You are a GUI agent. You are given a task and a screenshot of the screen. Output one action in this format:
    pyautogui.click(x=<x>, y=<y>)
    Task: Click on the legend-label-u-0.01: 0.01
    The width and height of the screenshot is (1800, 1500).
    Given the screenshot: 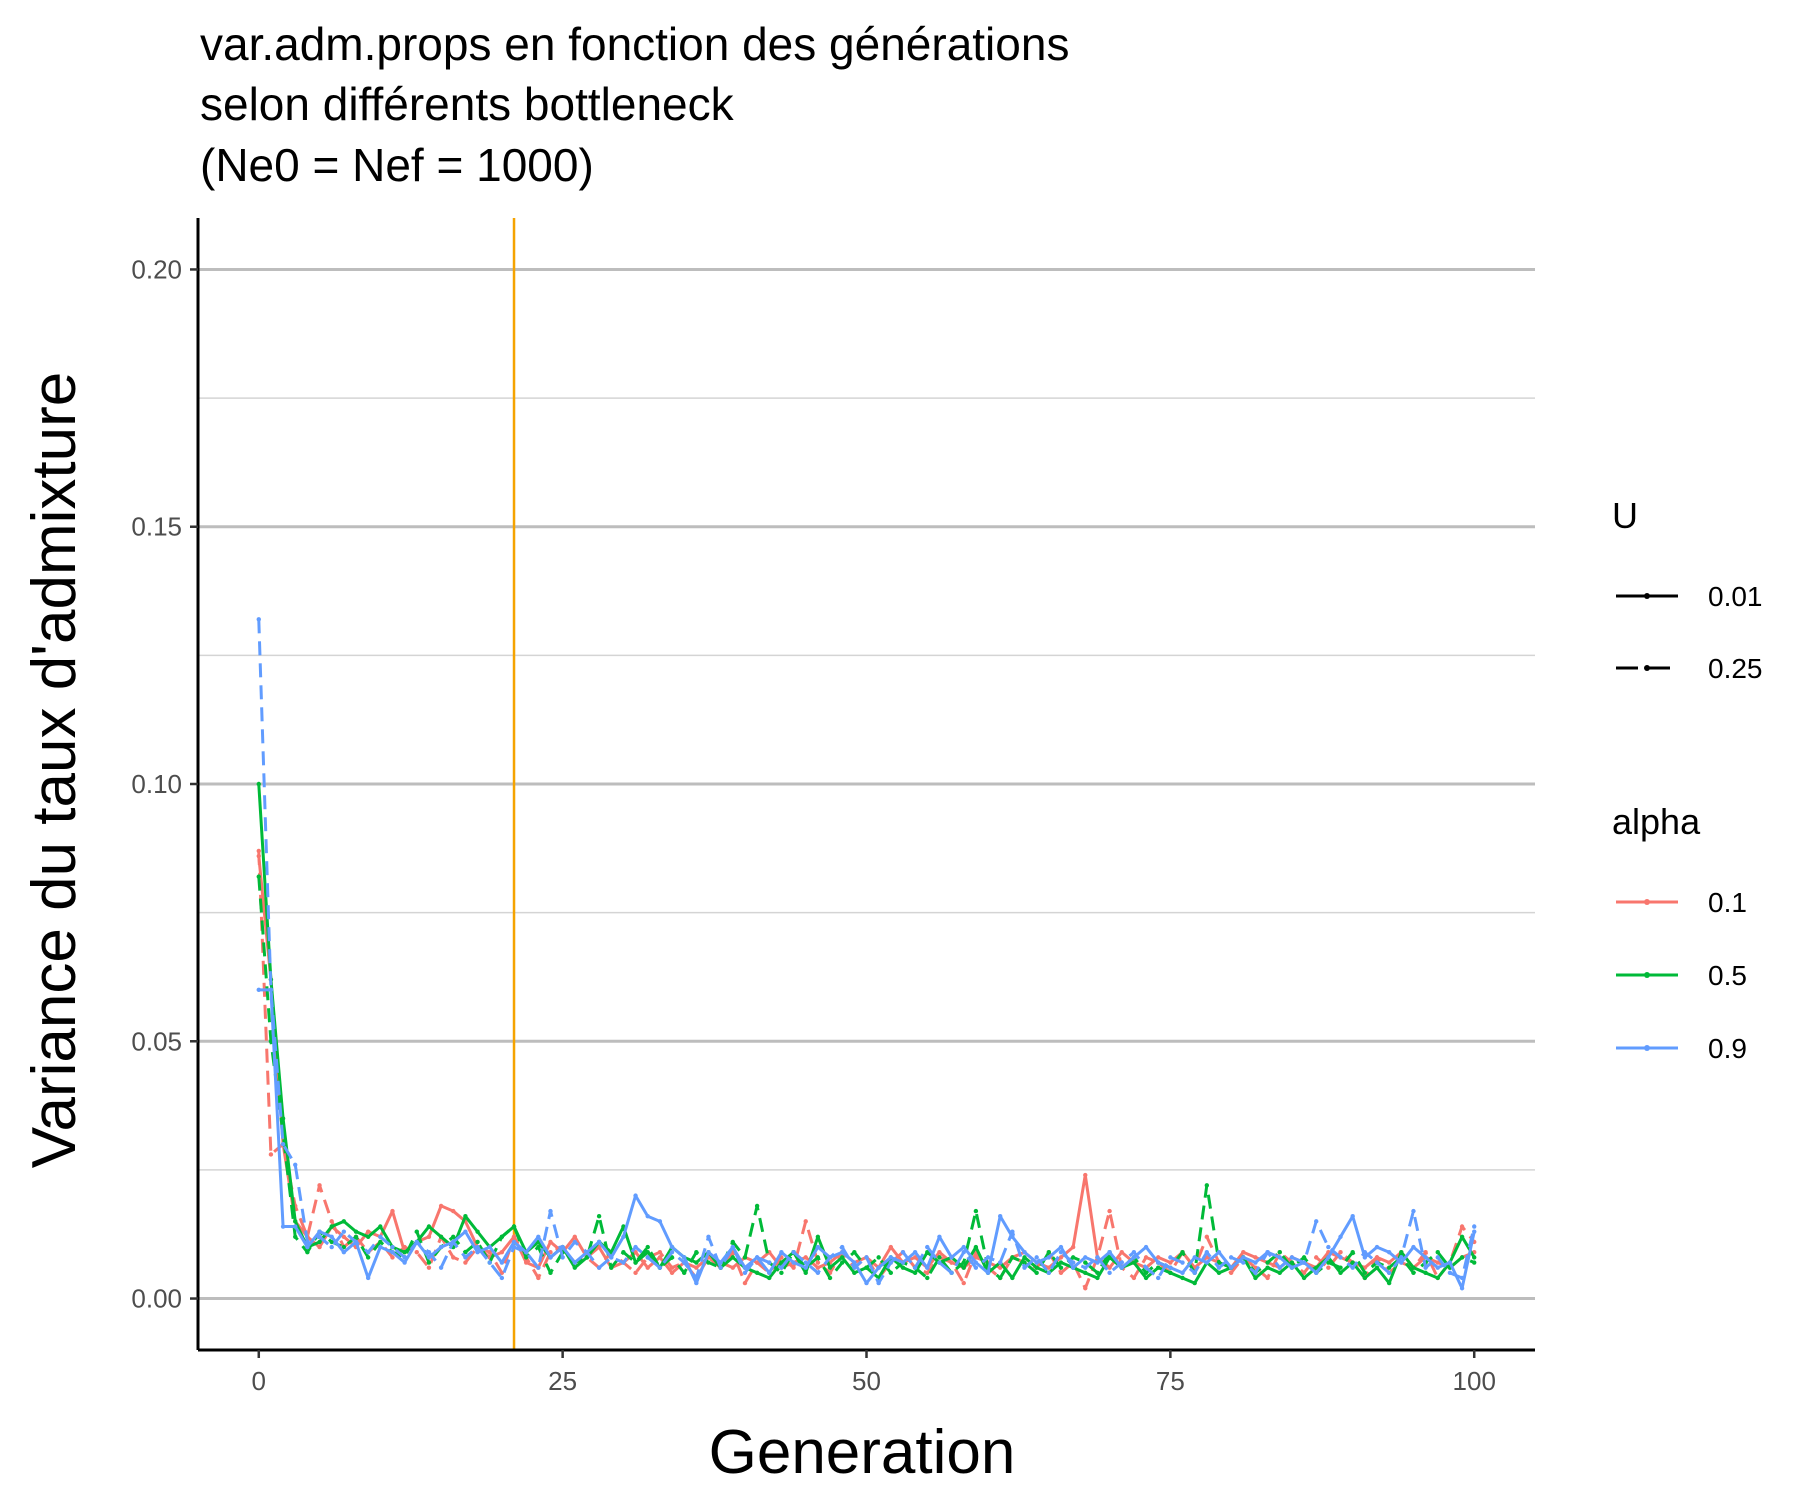 What is the action you would take?
    pyautogui.click(x=1735, y=596)
    